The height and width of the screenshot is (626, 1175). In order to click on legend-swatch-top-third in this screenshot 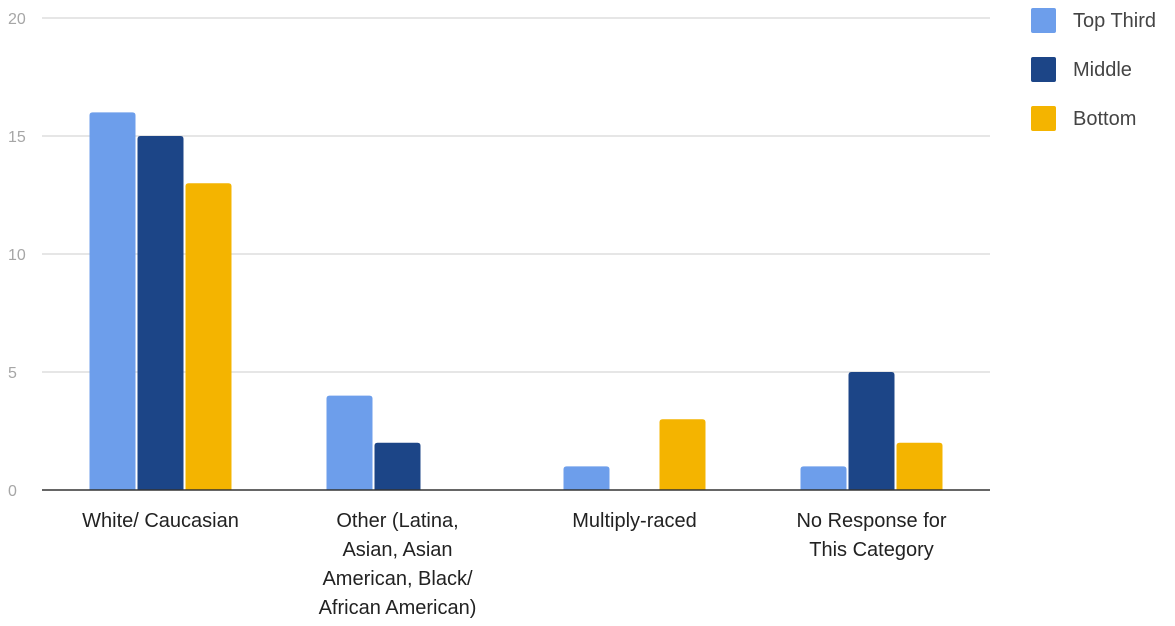, I will do `click(1043, 20)`.